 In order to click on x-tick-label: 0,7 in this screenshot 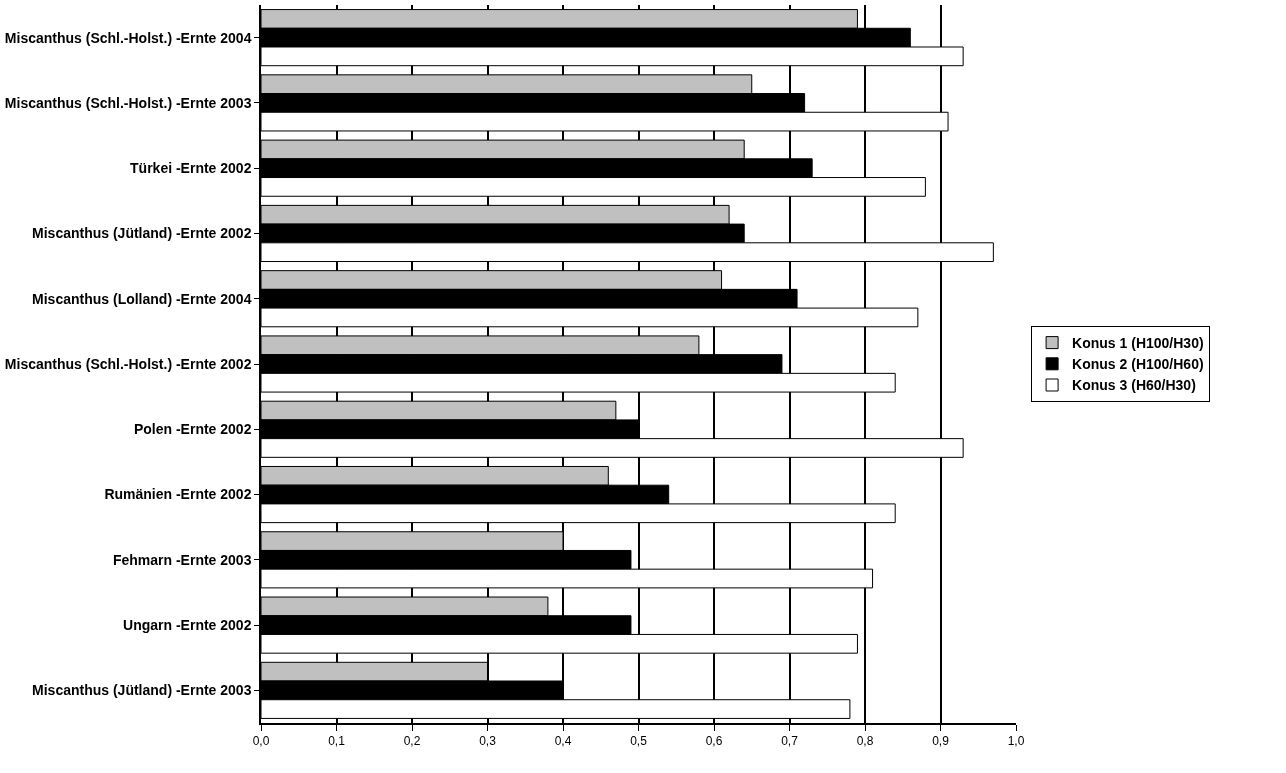, I will do `click(790, 741)`.